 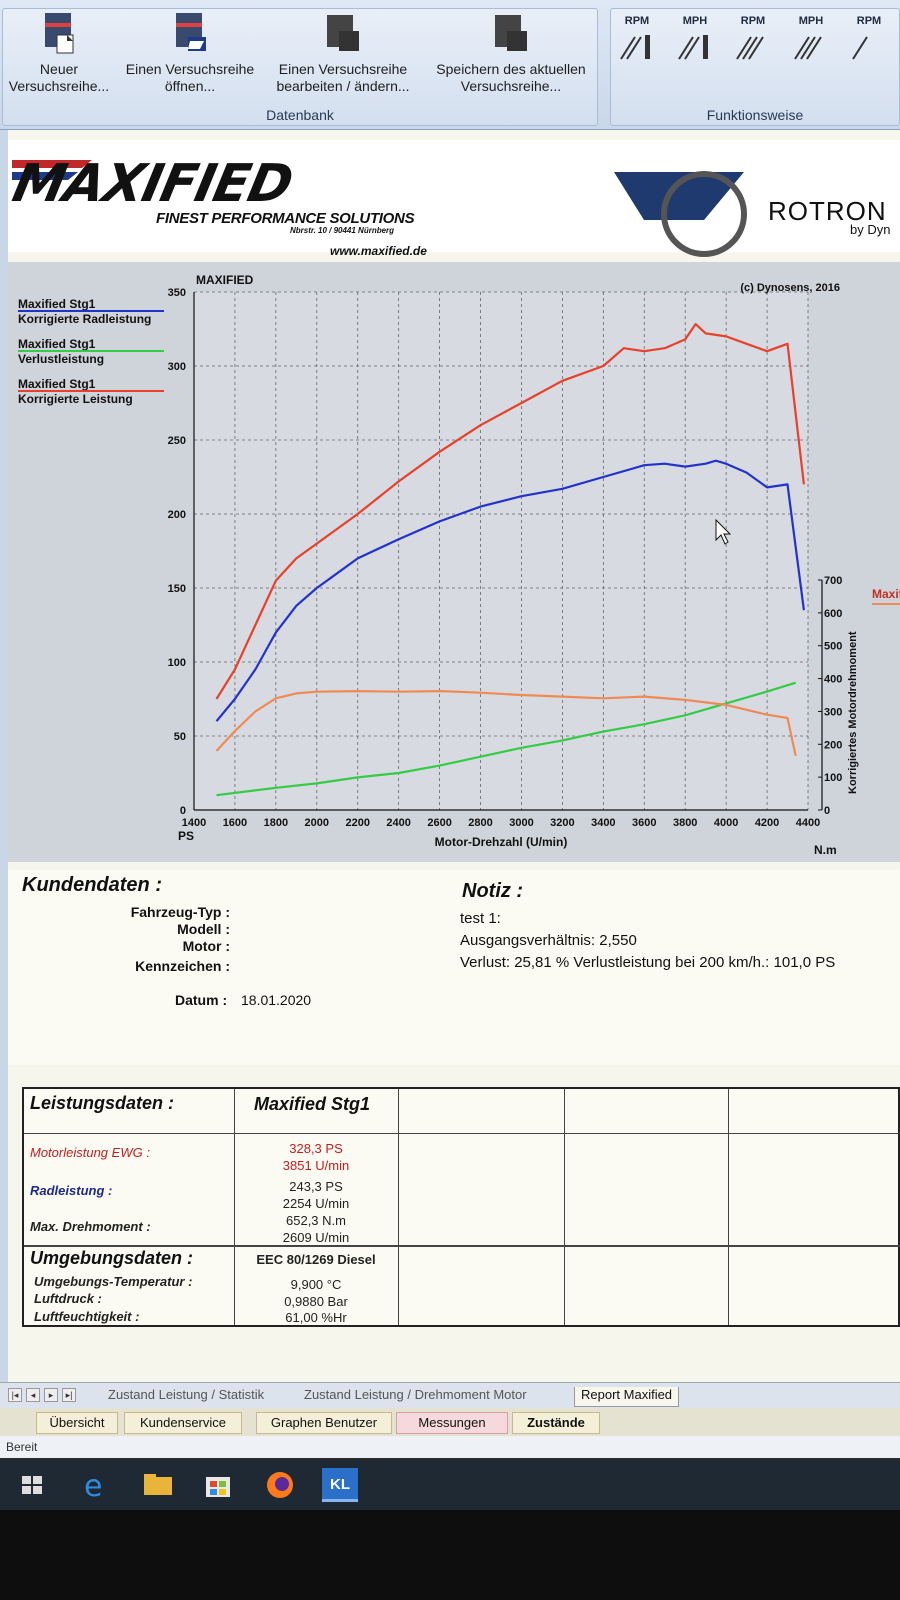 I want to click on funktion-rpm-2-button: RPM, so click(x=753, y=39).